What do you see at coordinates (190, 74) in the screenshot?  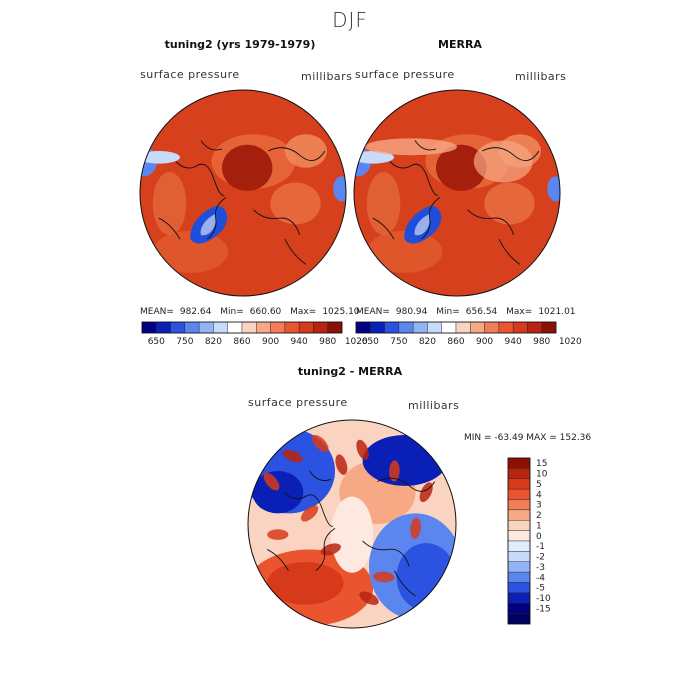 I see `panel1-variable-label: surface pressure` at bounding box center [190, 74].